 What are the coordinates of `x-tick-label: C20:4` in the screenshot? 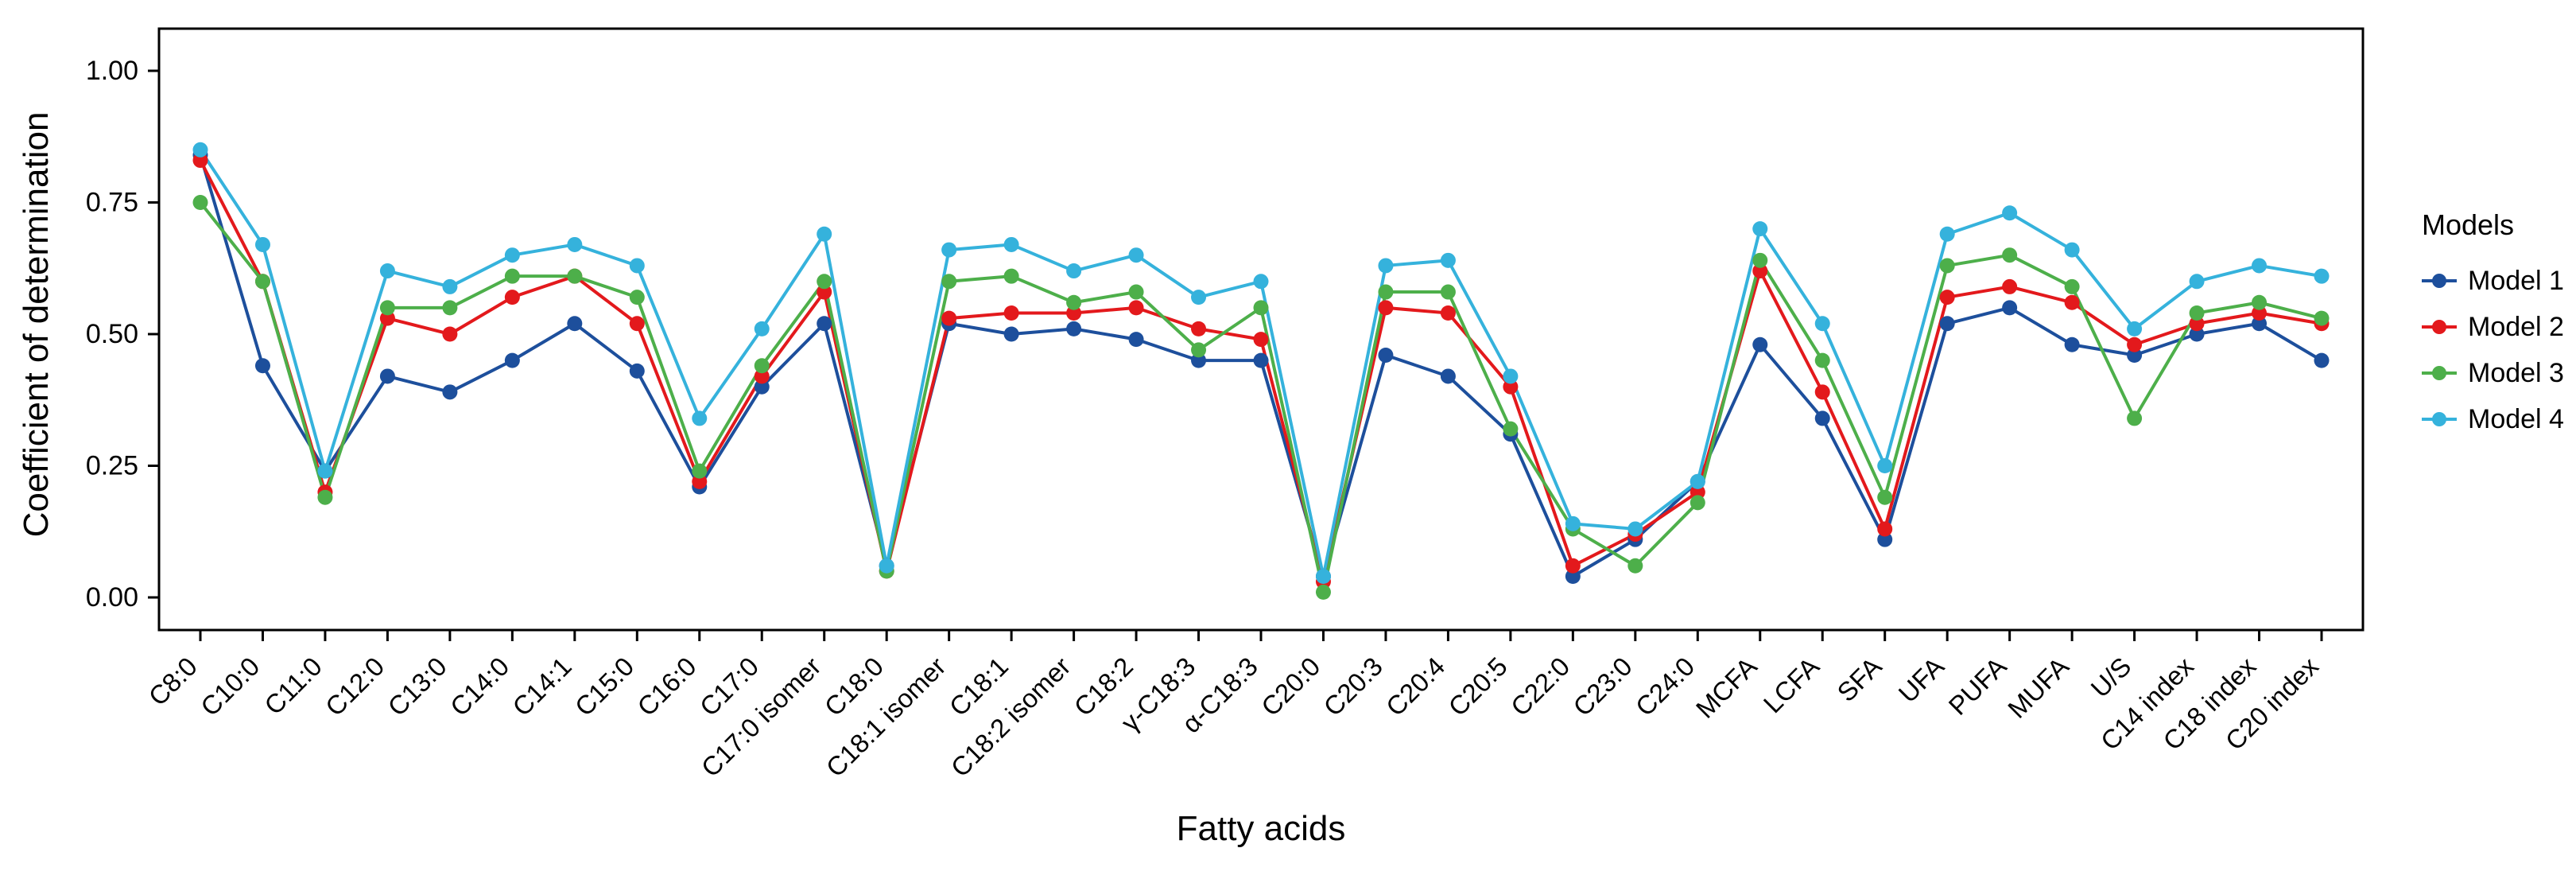 It's located at (1415, 687).